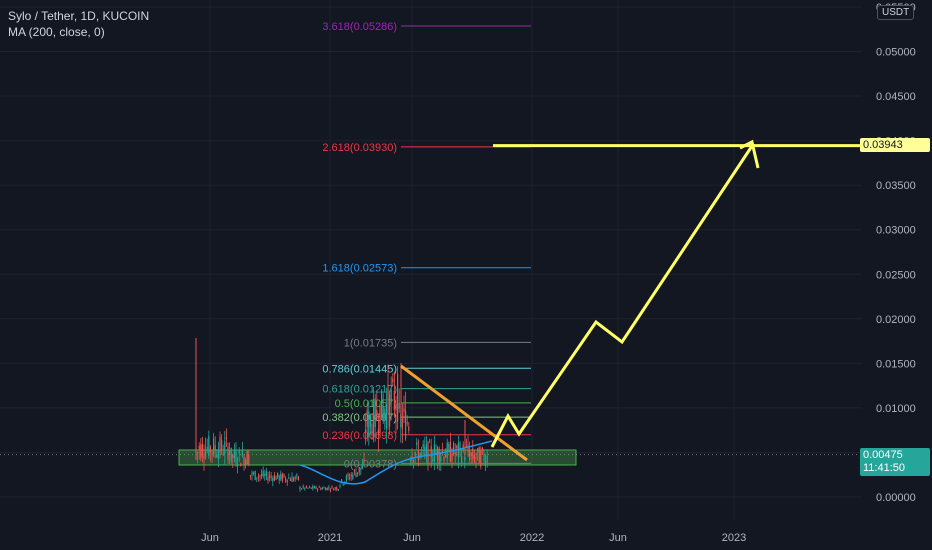  I want to click on y-tick-label: 0.05000, so click(896, 53).